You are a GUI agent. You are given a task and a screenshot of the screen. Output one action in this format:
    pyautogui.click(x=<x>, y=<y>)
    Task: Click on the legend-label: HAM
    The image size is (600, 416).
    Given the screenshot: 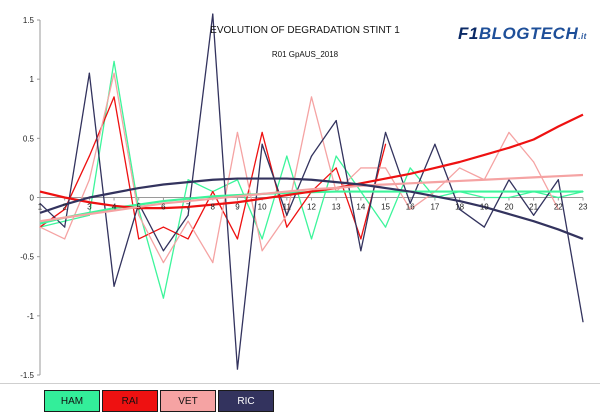 What is the action you would take?
    pyautogui.click(x=72, y=401)
    